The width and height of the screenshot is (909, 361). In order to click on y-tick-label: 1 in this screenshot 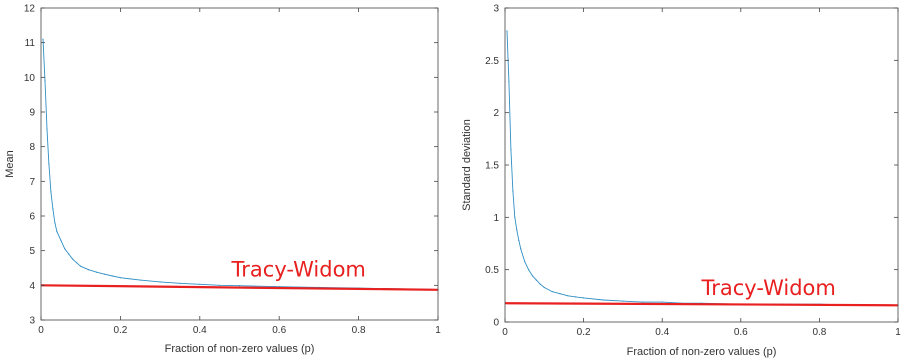, I will do `click(496, 218)`.